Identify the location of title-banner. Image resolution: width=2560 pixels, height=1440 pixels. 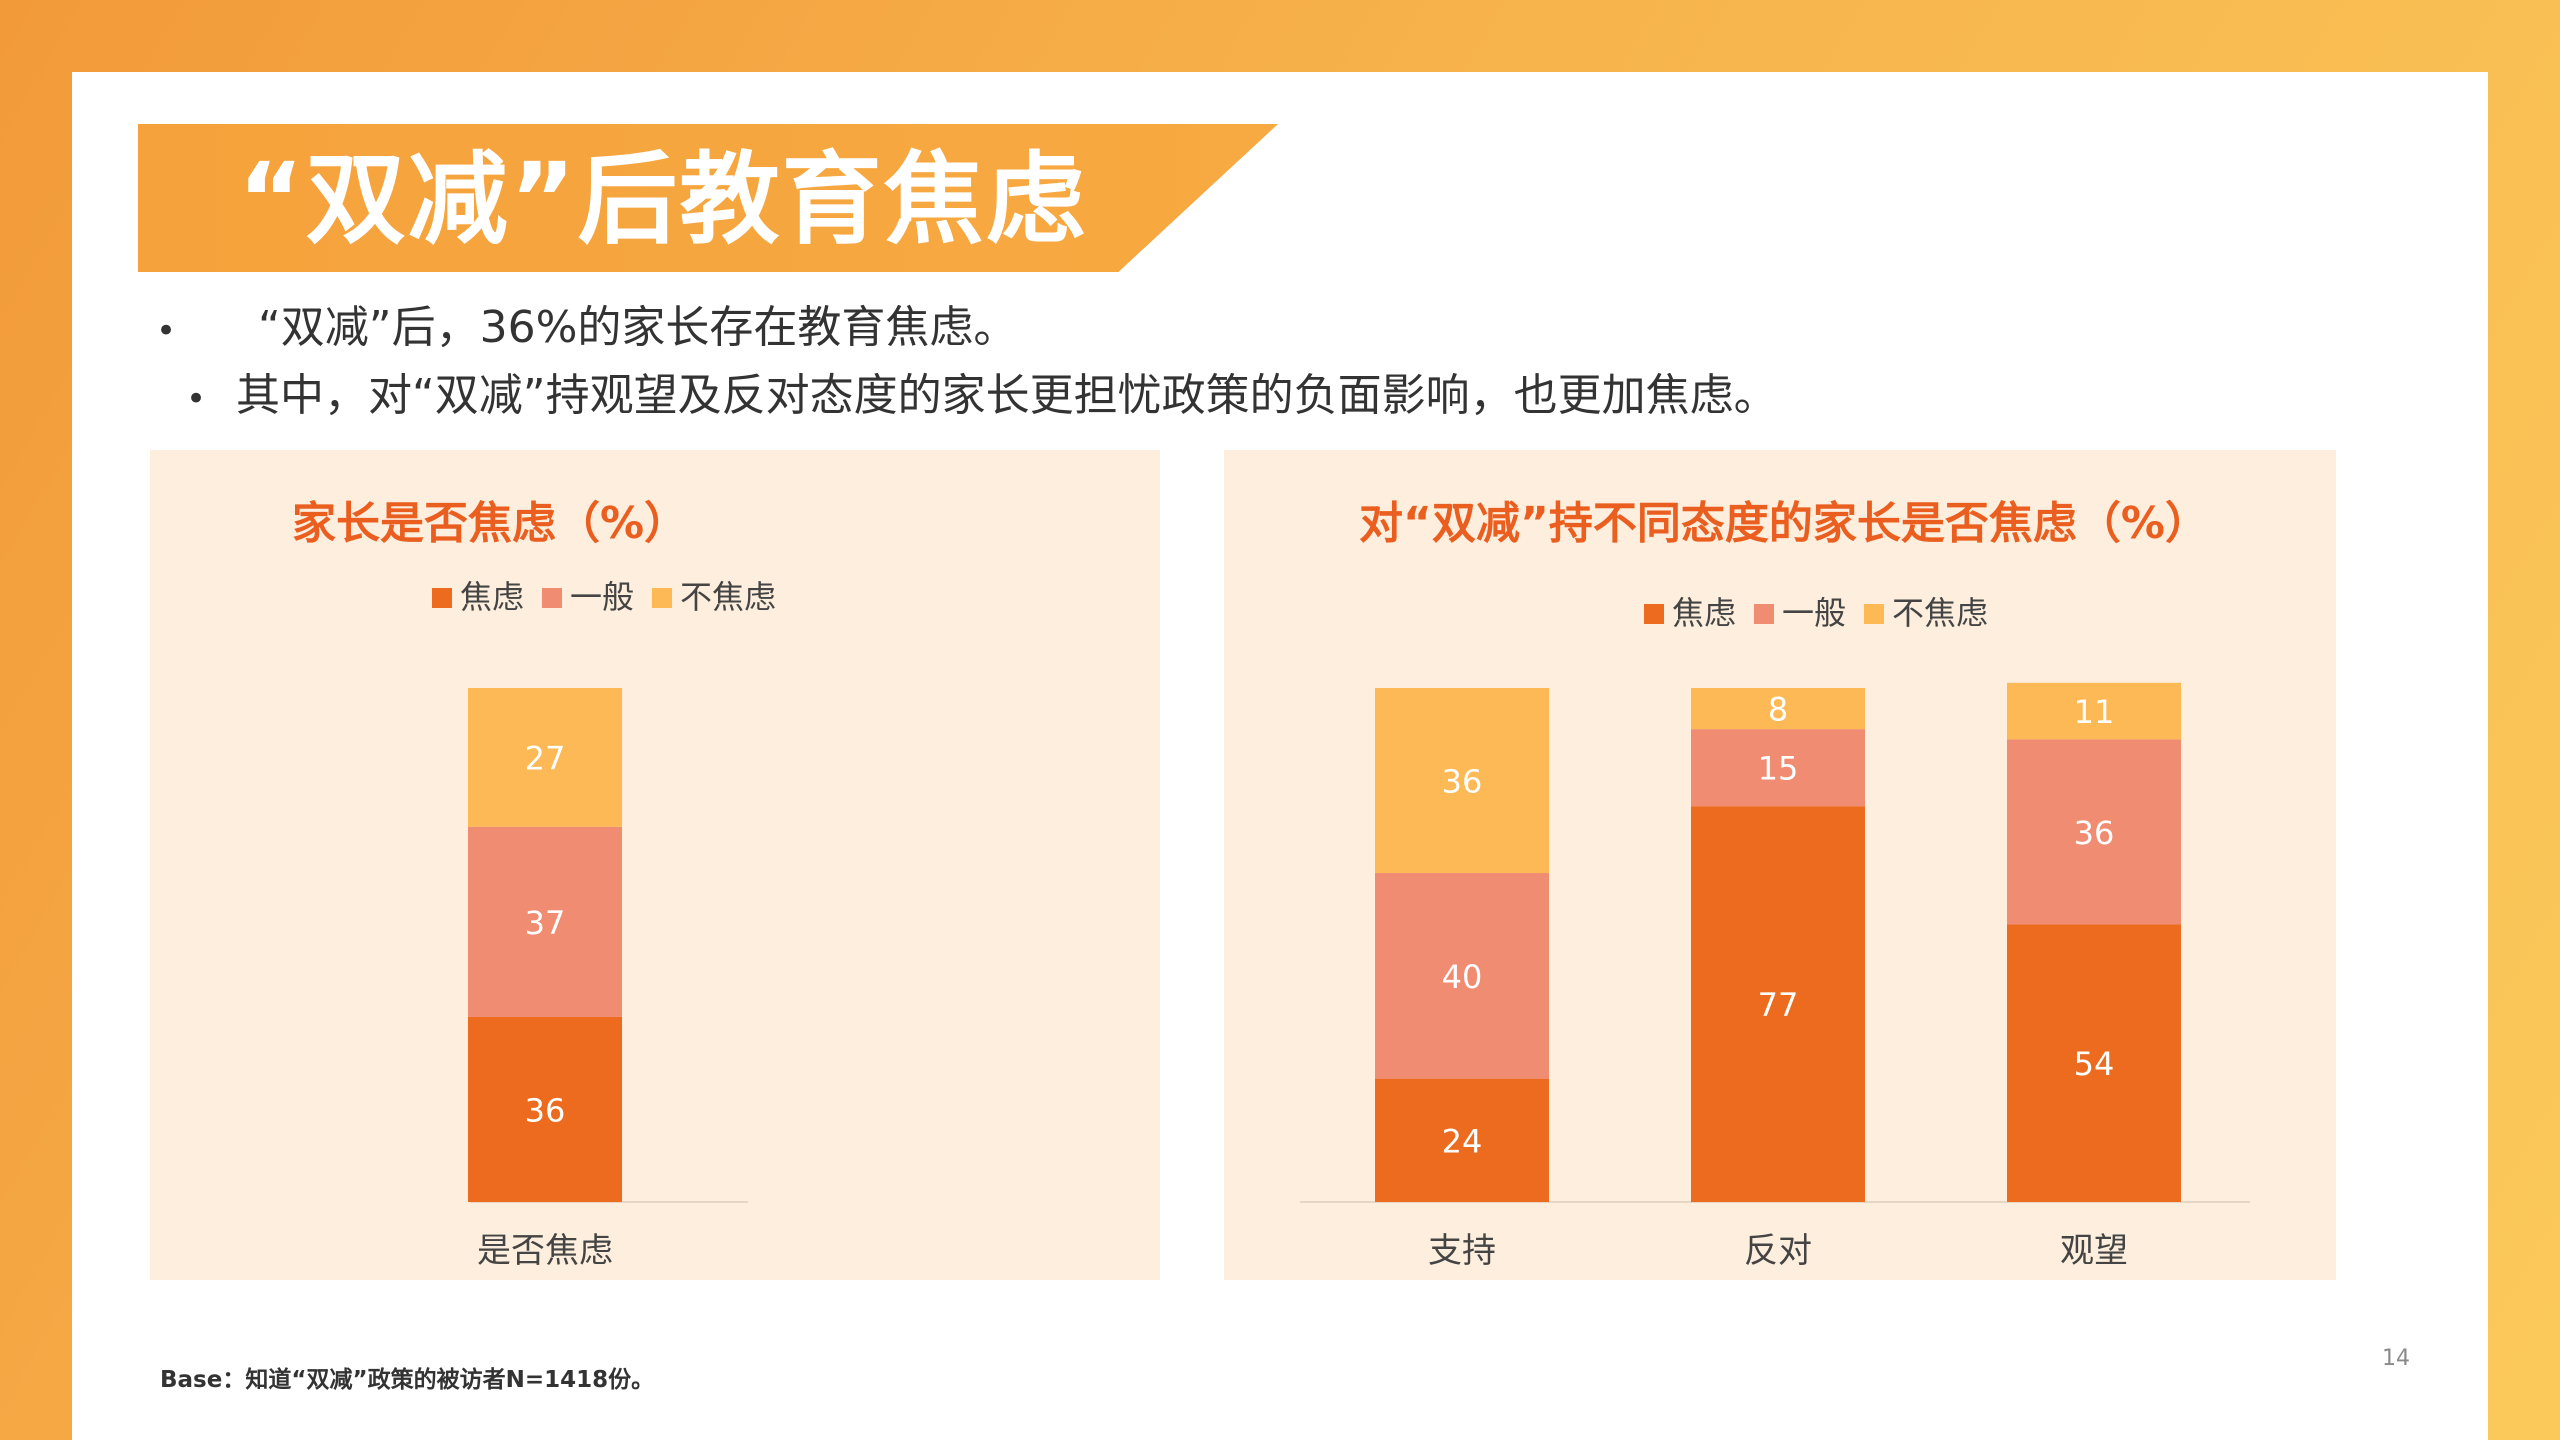
(708, 198).